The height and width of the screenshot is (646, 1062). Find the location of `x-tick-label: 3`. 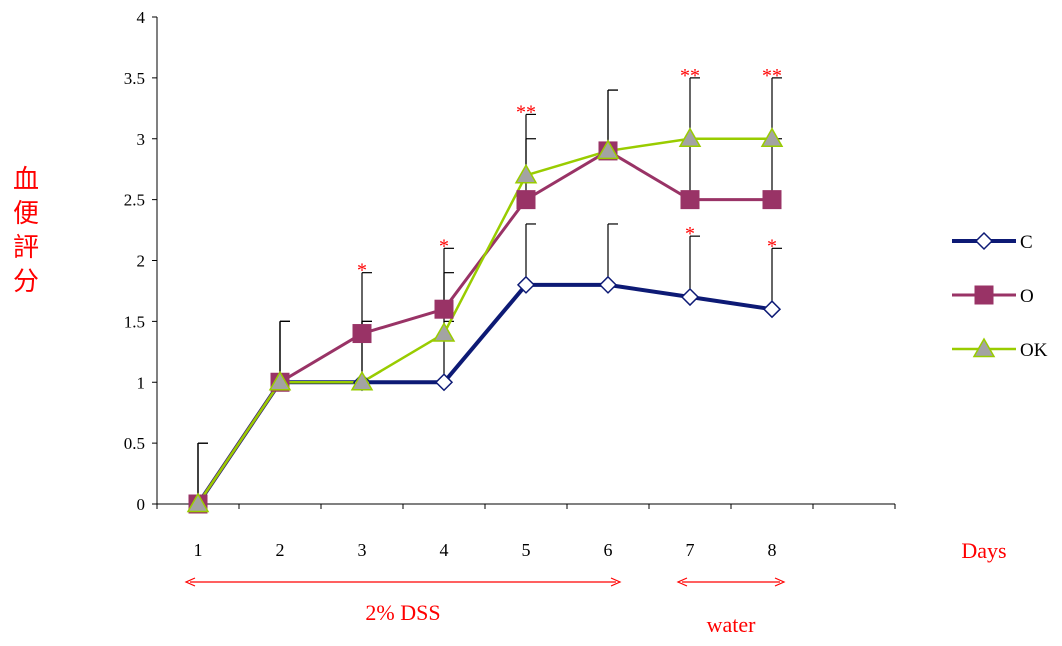

x-tick-label: 3 is located at coordinates (362, 550).